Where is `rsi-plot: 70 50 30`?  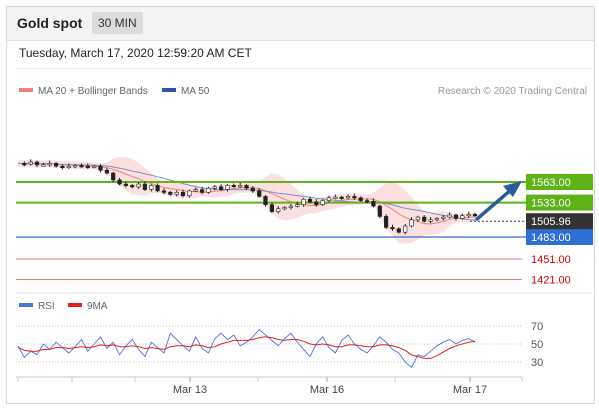
rsi-plot: 70 50 30 is located at coordinates (279, 345).